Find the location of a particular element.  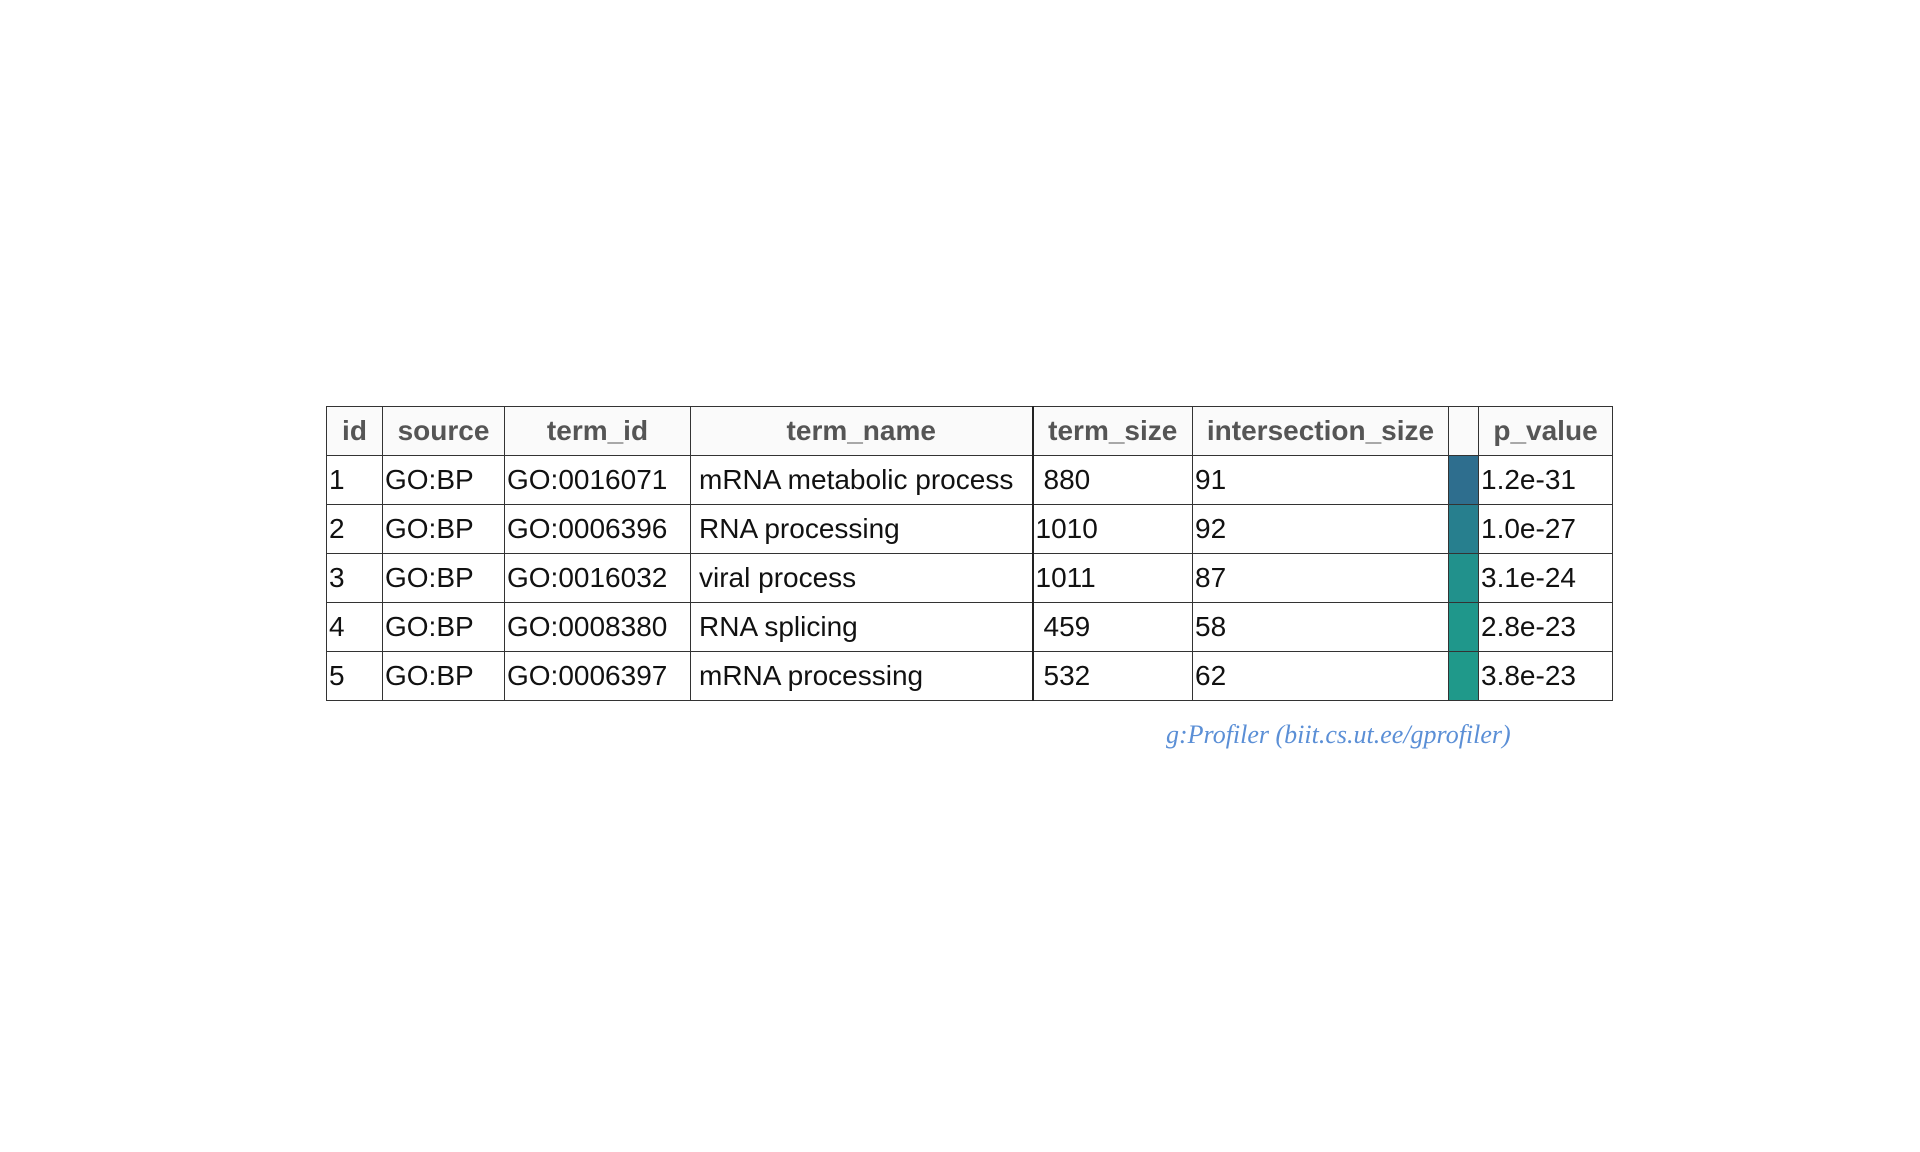

header-intersection-size: intersection_size is located at coordinates (1320, 431).